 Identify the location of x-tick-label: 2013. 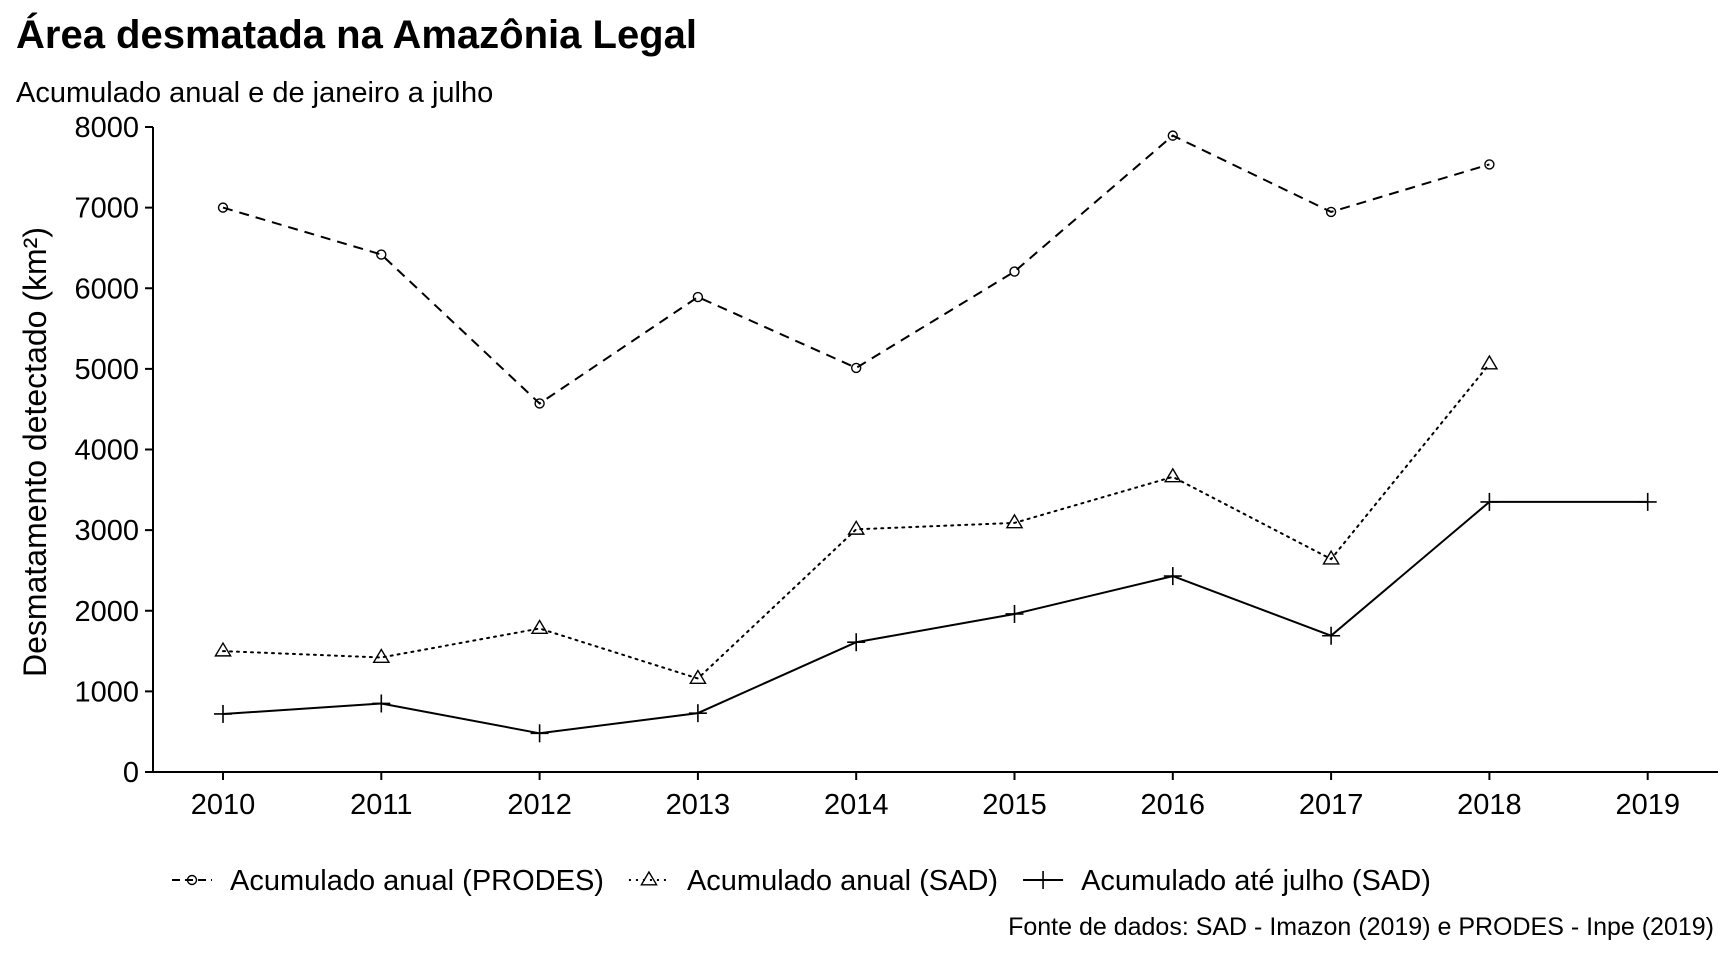
(698, 805).